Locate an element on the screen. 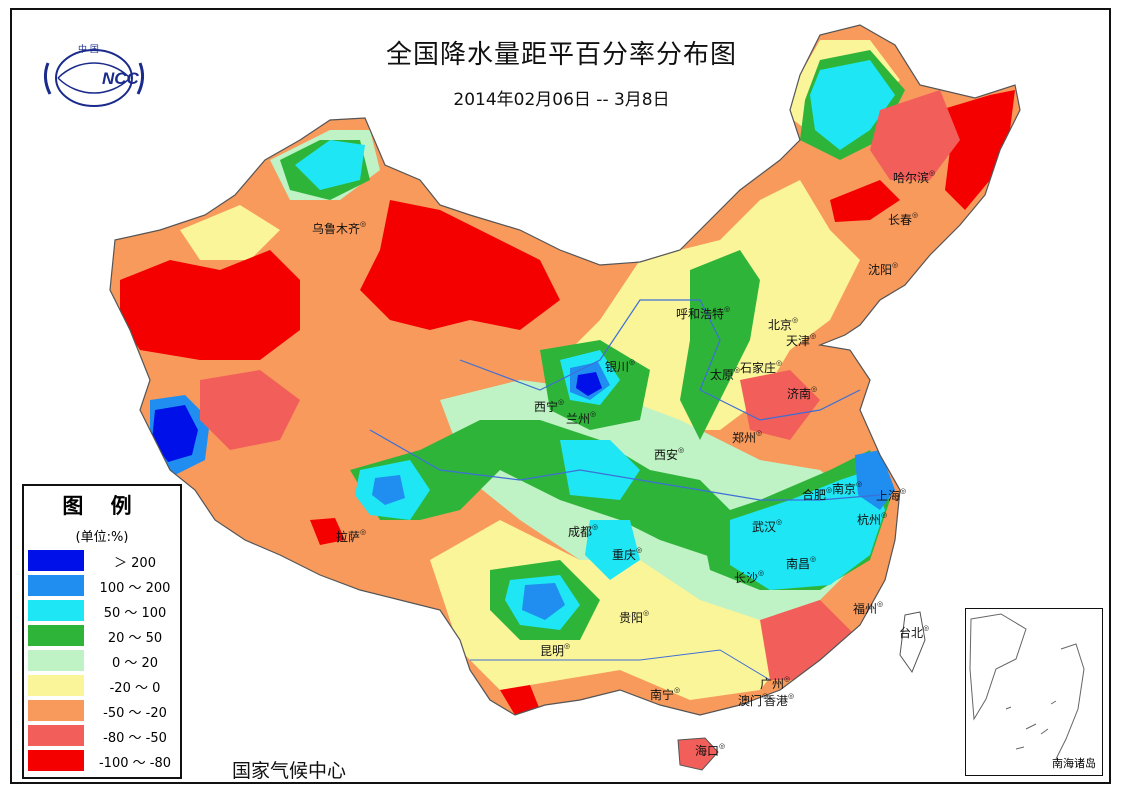 The image size is (1123, 794). legend-item: -50 ～ -20 is located at coordinates (103, 711).